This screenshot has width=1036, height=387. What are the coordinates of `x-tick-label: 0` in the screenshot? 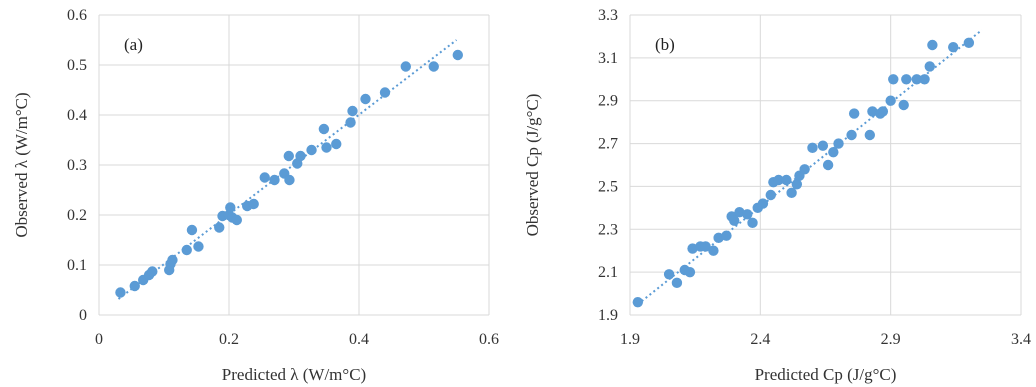 It's located at (99, 339).